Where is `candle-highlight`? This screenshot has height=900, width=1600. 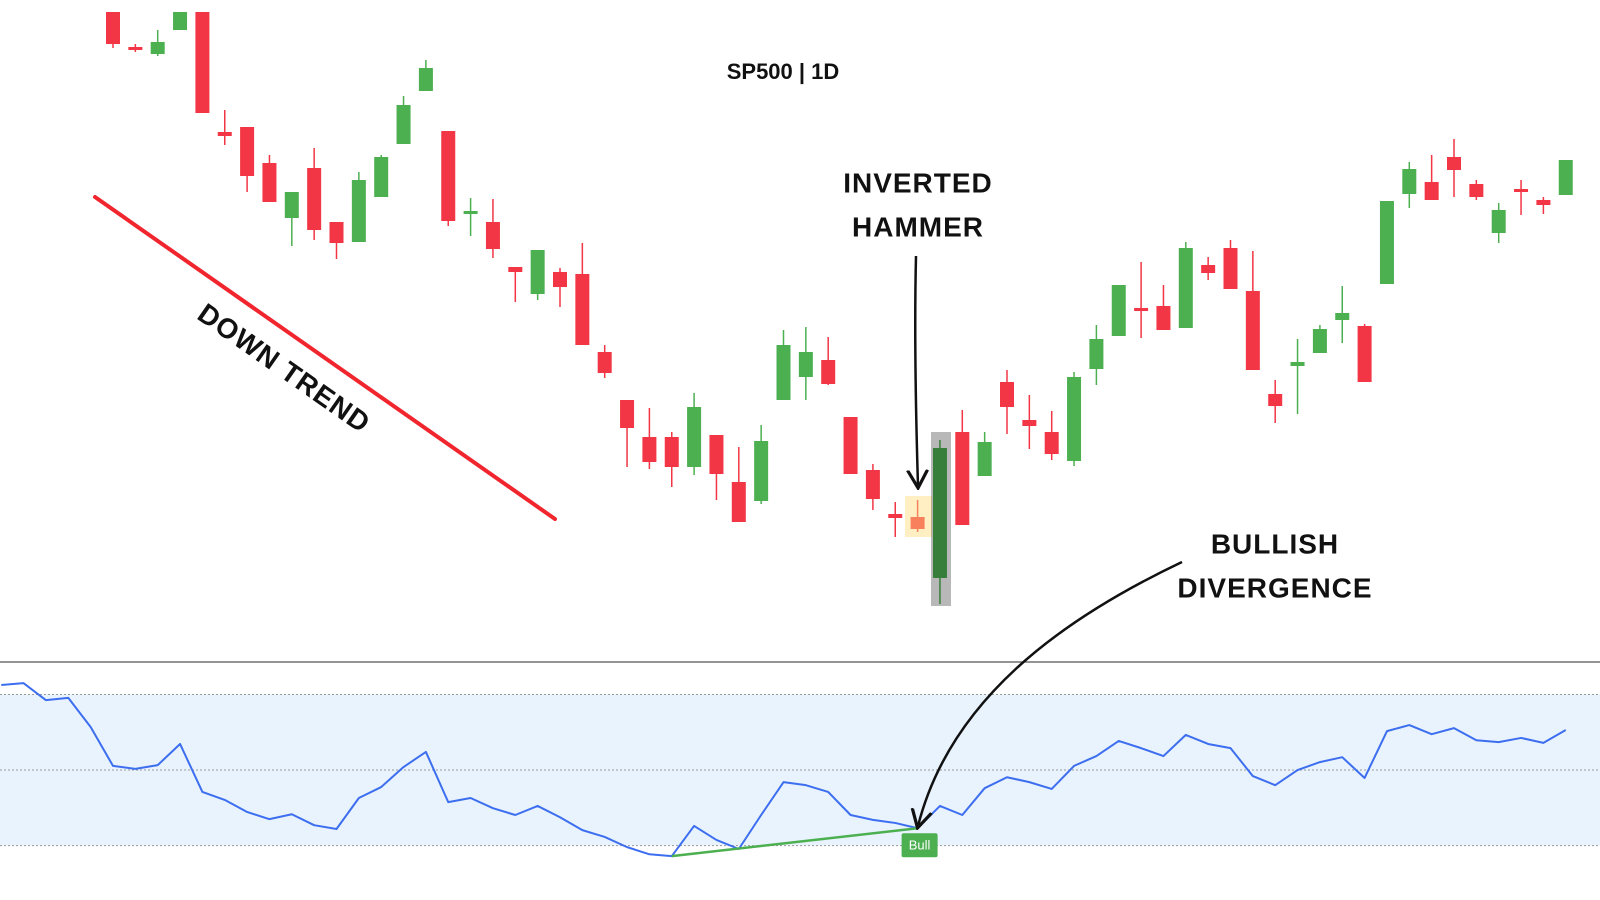 candle-highlight is located at coordinates (941, 519).